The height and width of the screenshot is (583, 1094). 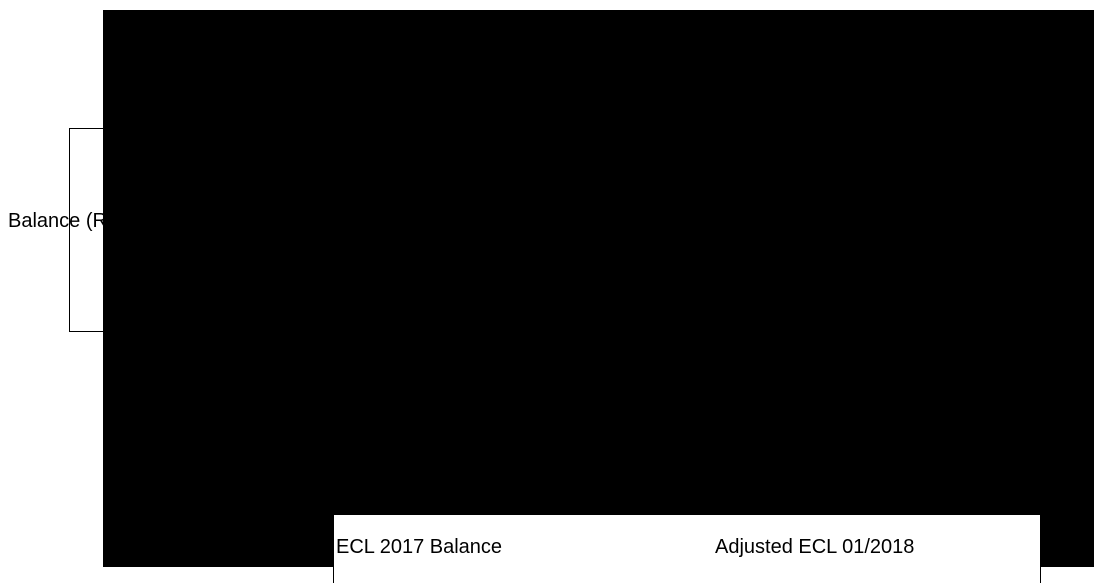 I want to click on x-category-label: ECL 2017 Balance, so click(x=419, y=547).